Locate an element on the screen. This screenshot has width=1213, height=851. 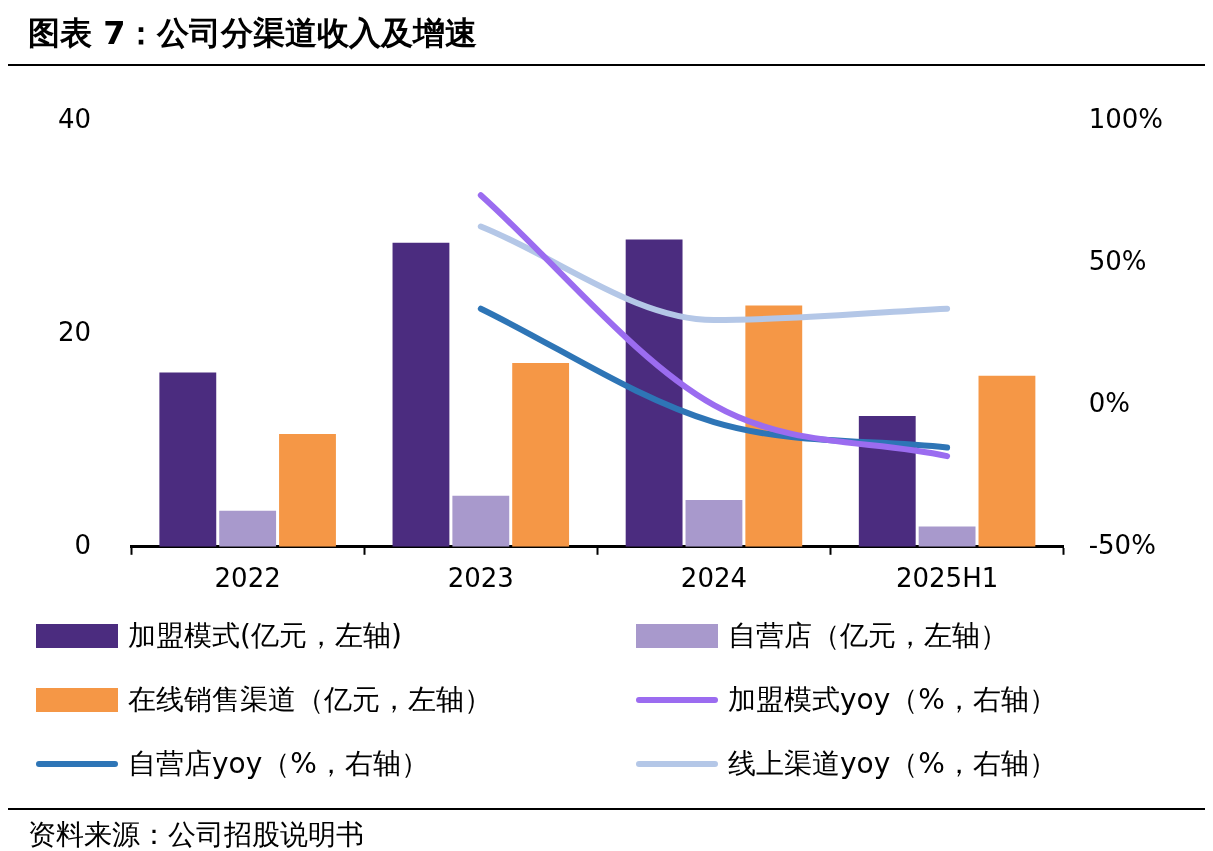
y-tick-label: 20 is located at coordinates (74, 331).